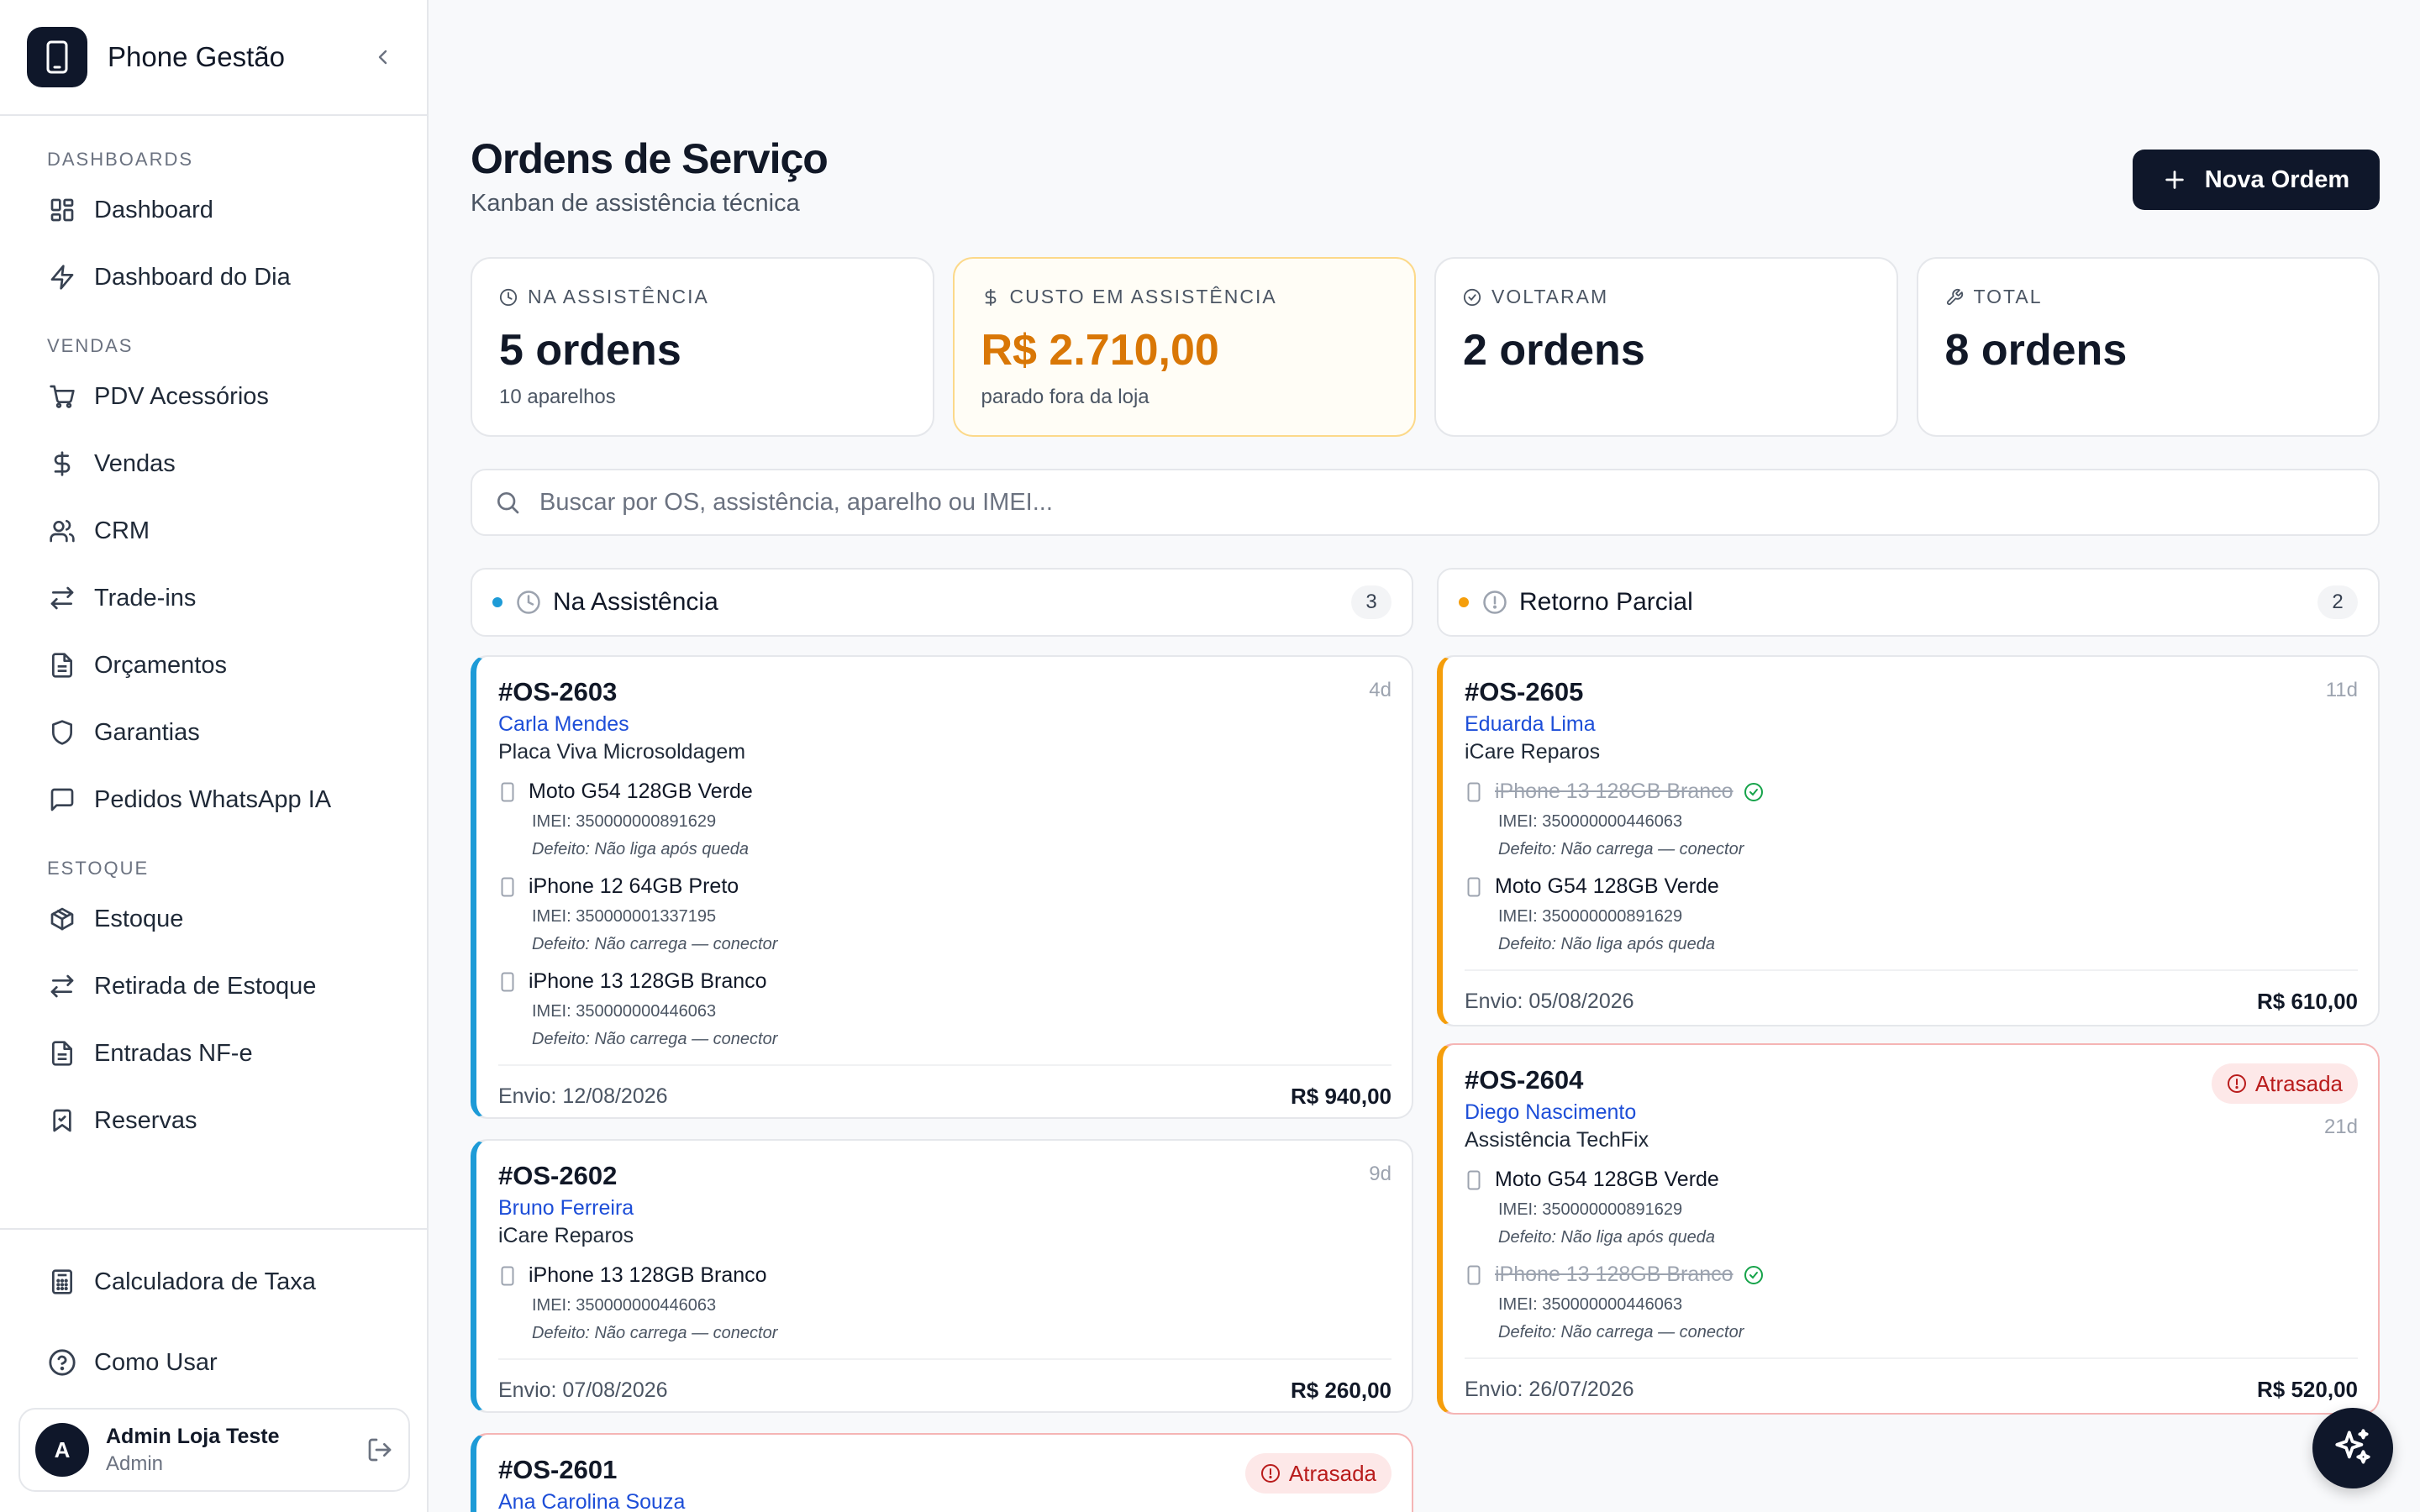 The height and width of the screenshot is (1512, 2420). Describe the element at coordinates (206, 986) in the screenshot. I see `sidebar-item-label: Retirada de Estoque` at that location.